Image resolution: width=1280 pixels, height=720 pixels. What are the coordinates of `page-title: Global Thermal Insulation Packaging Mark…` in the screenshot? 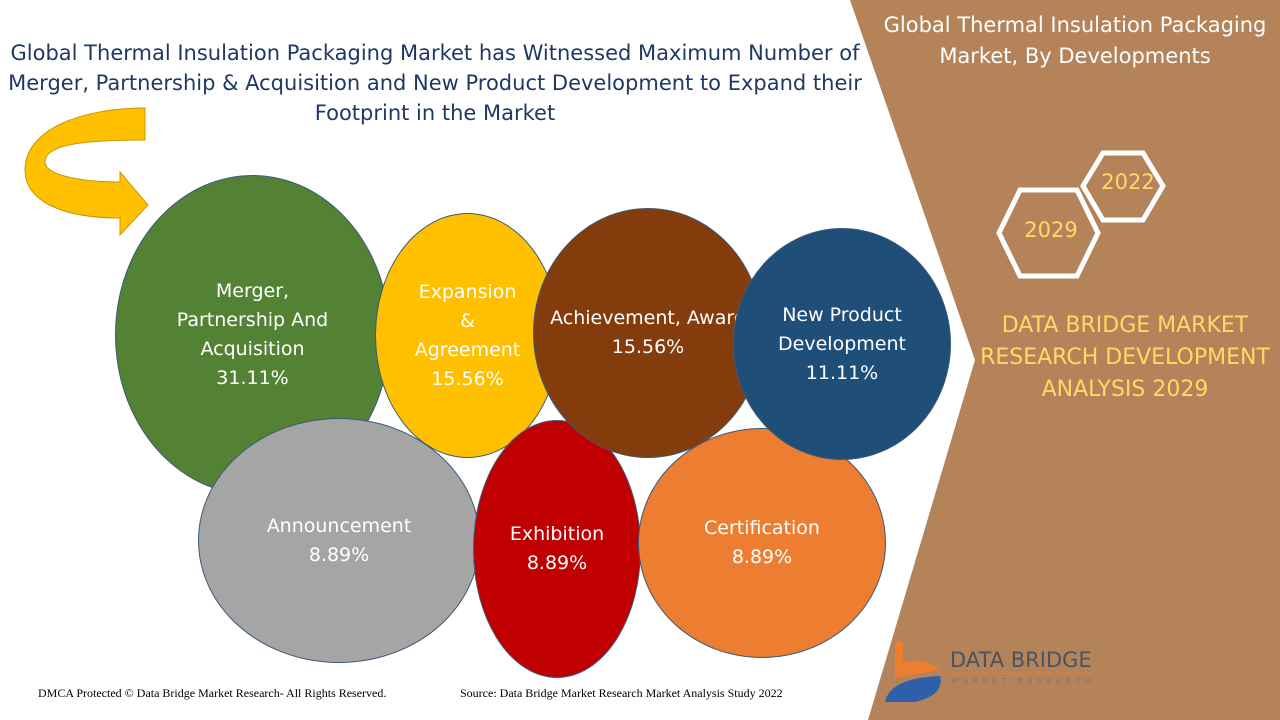 It's located at (435, 83).